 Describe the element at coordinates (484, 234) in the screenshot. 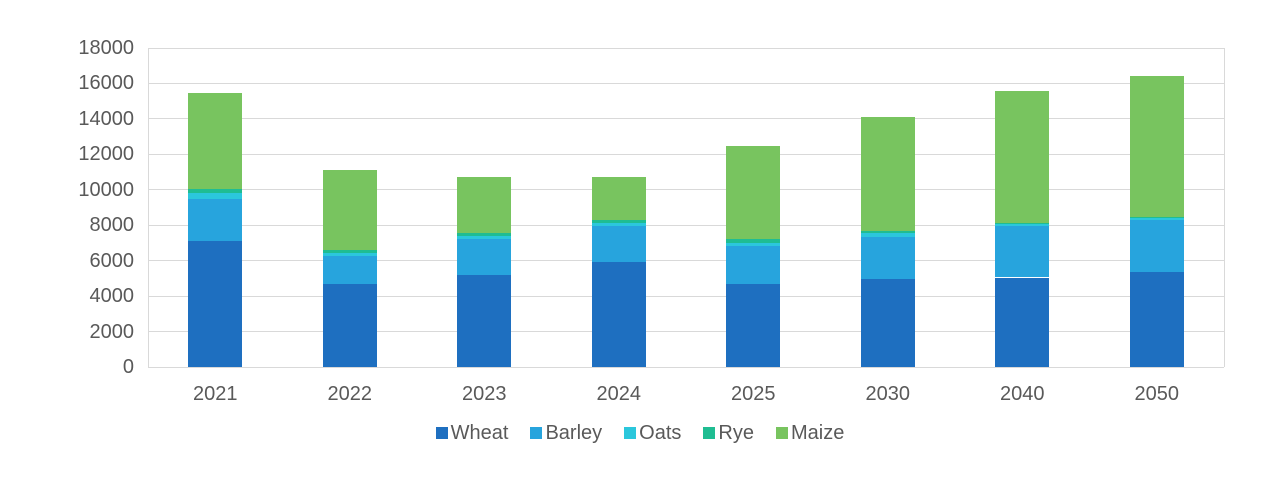

I see `bar-segment-rye-2023` at that location.